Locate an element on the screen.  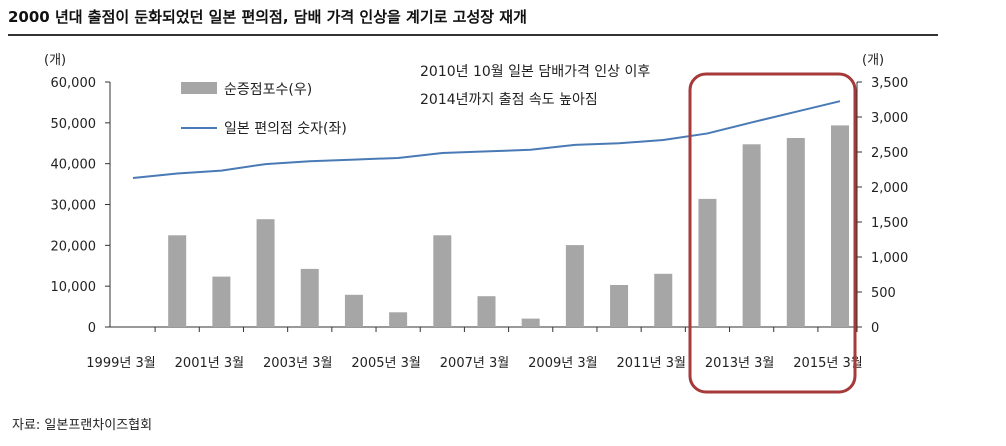
right-tick-label: 2,500 is located at coordinates (889, 153).